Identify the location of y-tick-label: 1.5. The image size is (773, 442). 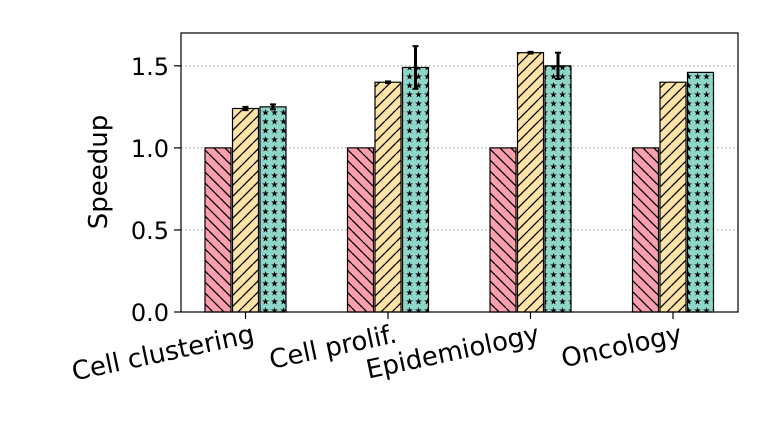
(150, 67).